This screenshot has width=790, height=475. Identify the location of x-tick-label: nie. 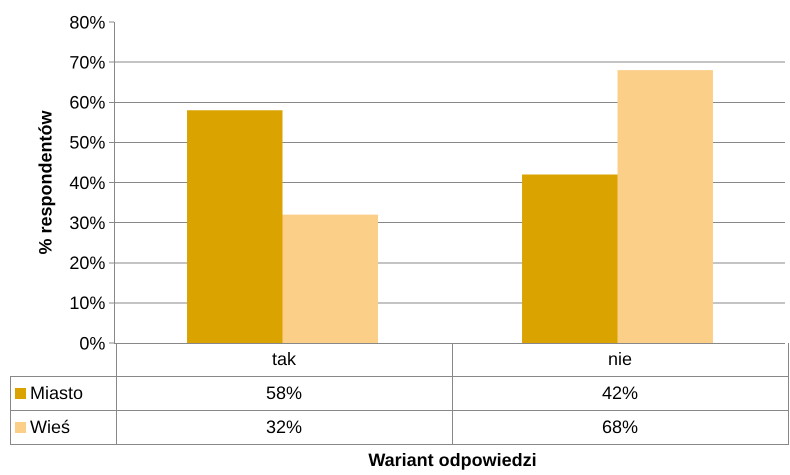
(620, 359).